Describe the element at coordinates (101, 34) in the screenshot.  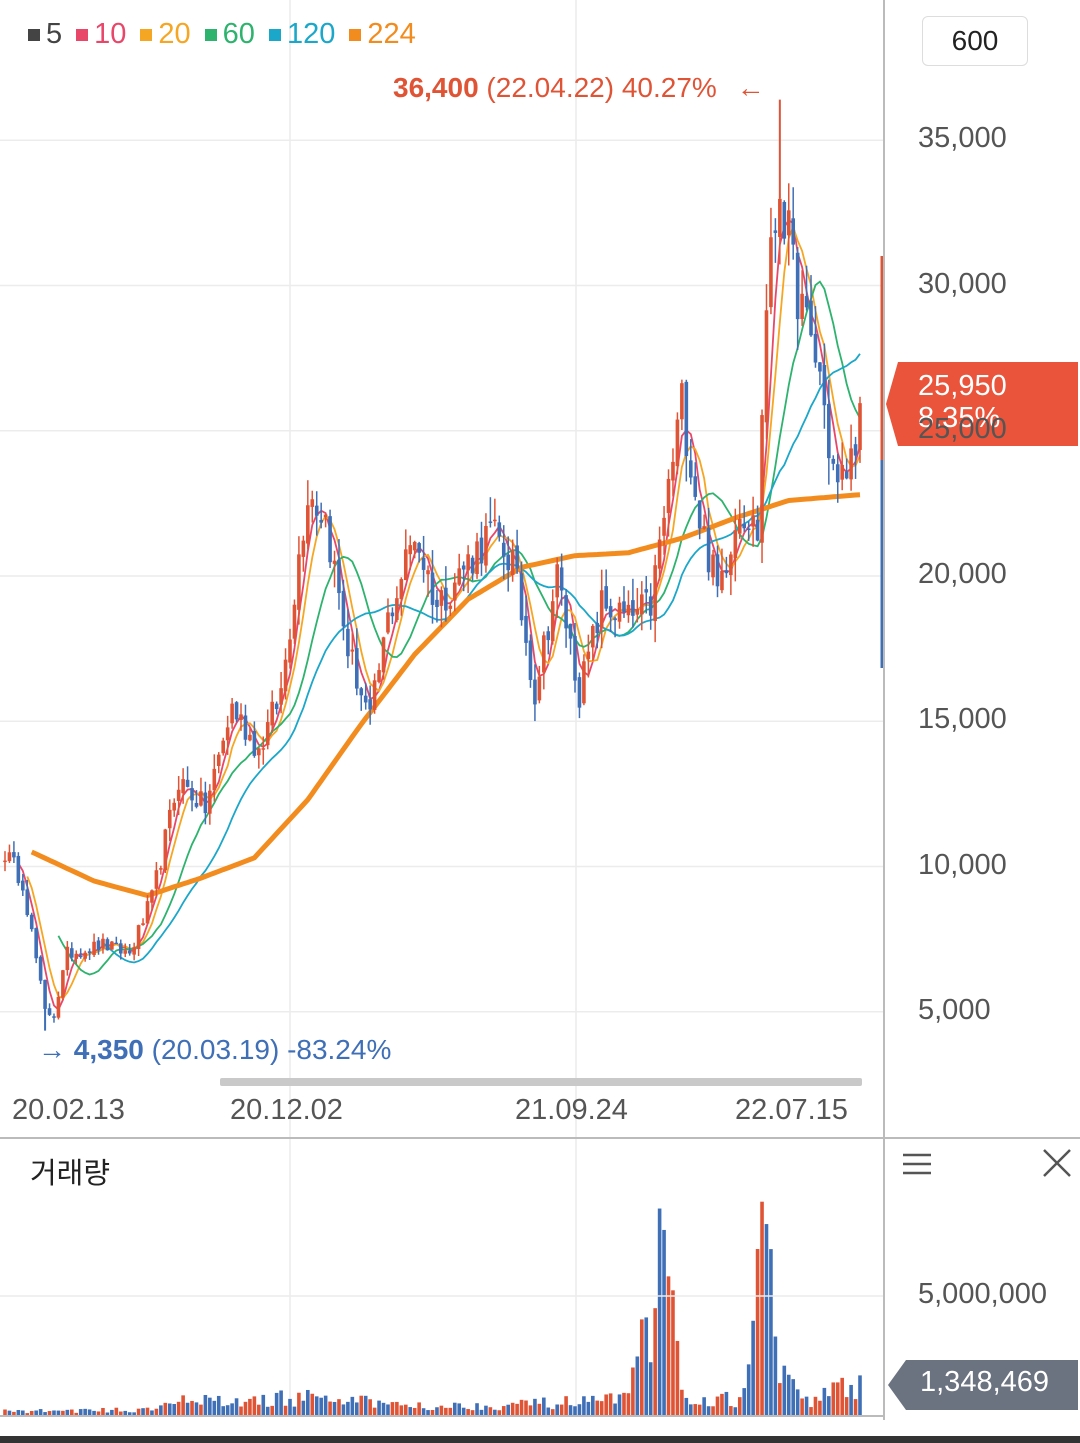
I see `legend-item-ma10: 10` at that location.